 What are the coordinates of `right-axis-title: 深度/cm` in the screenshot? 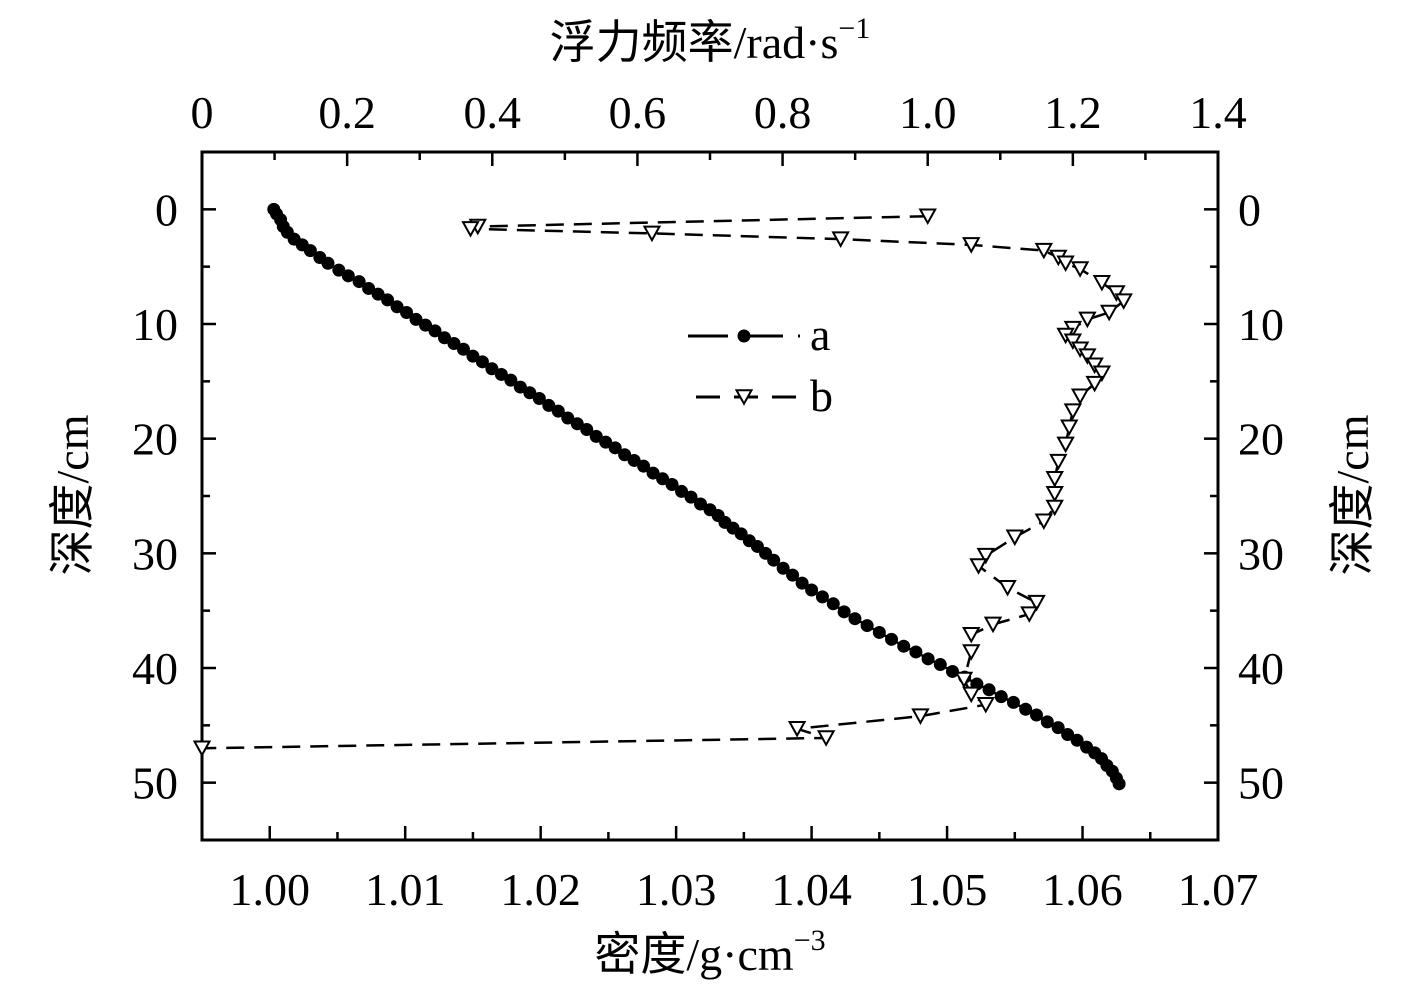 It's located at (1352, 494).